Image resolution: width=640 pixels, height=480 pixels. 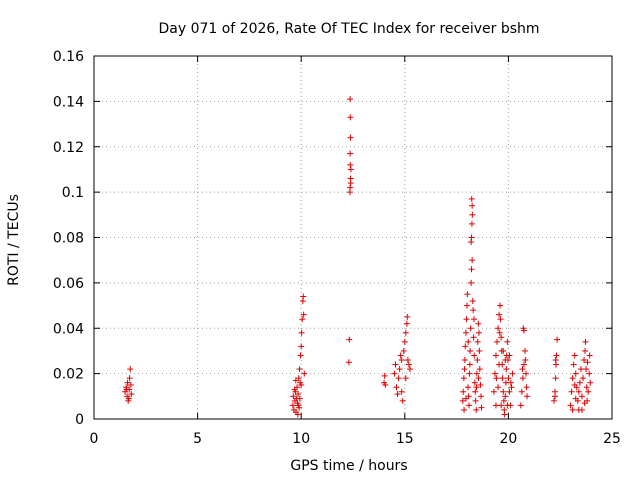 What do you see at coordinates (68, 284) in the screenshot?
I see `y-tick-label: 0.06` at bounding box center [68, 284].